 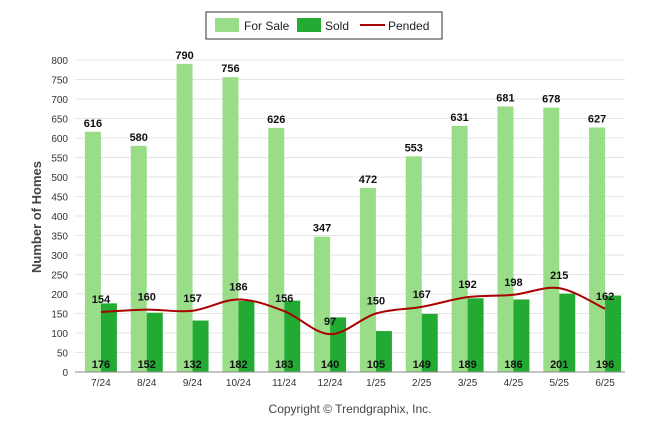 I want to click on sold-value-label: 183, so click(x=284, y=365).